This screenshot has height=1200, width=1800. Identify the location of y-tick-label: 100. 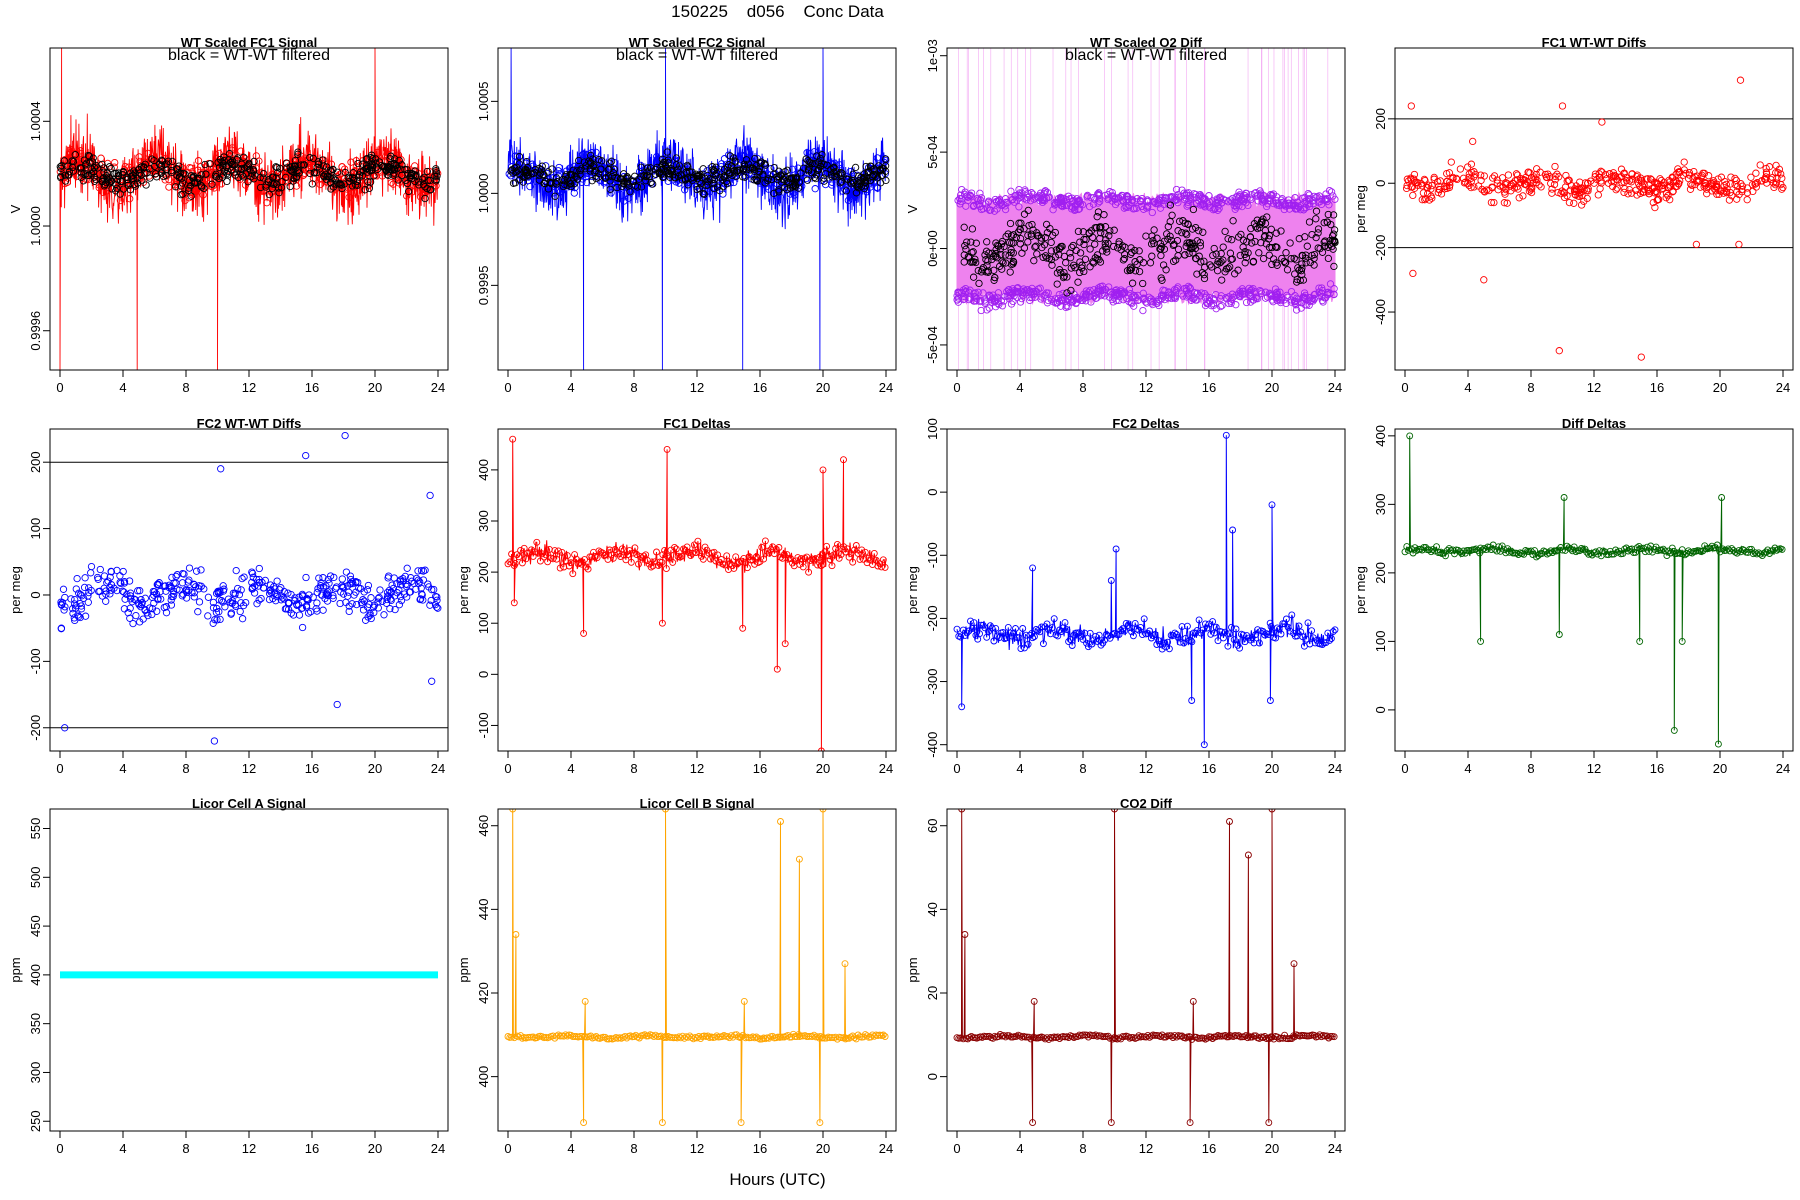
(483, 623).